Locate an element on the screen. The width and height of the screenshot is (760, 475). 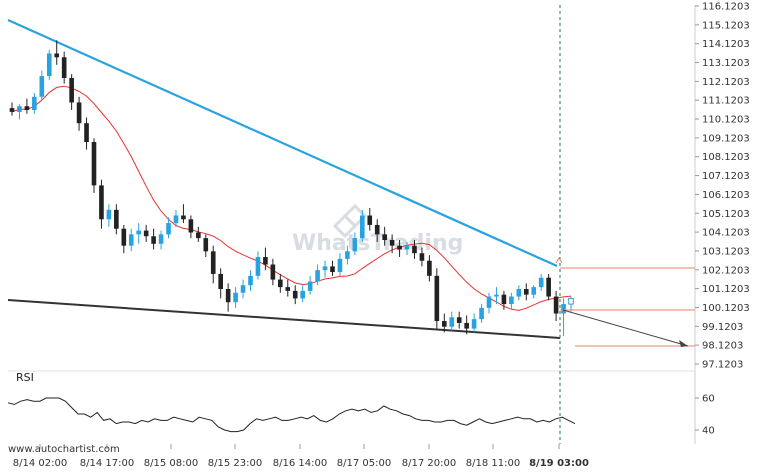
price-tick-label: 104.1203 is located at coordinates (726, 233).